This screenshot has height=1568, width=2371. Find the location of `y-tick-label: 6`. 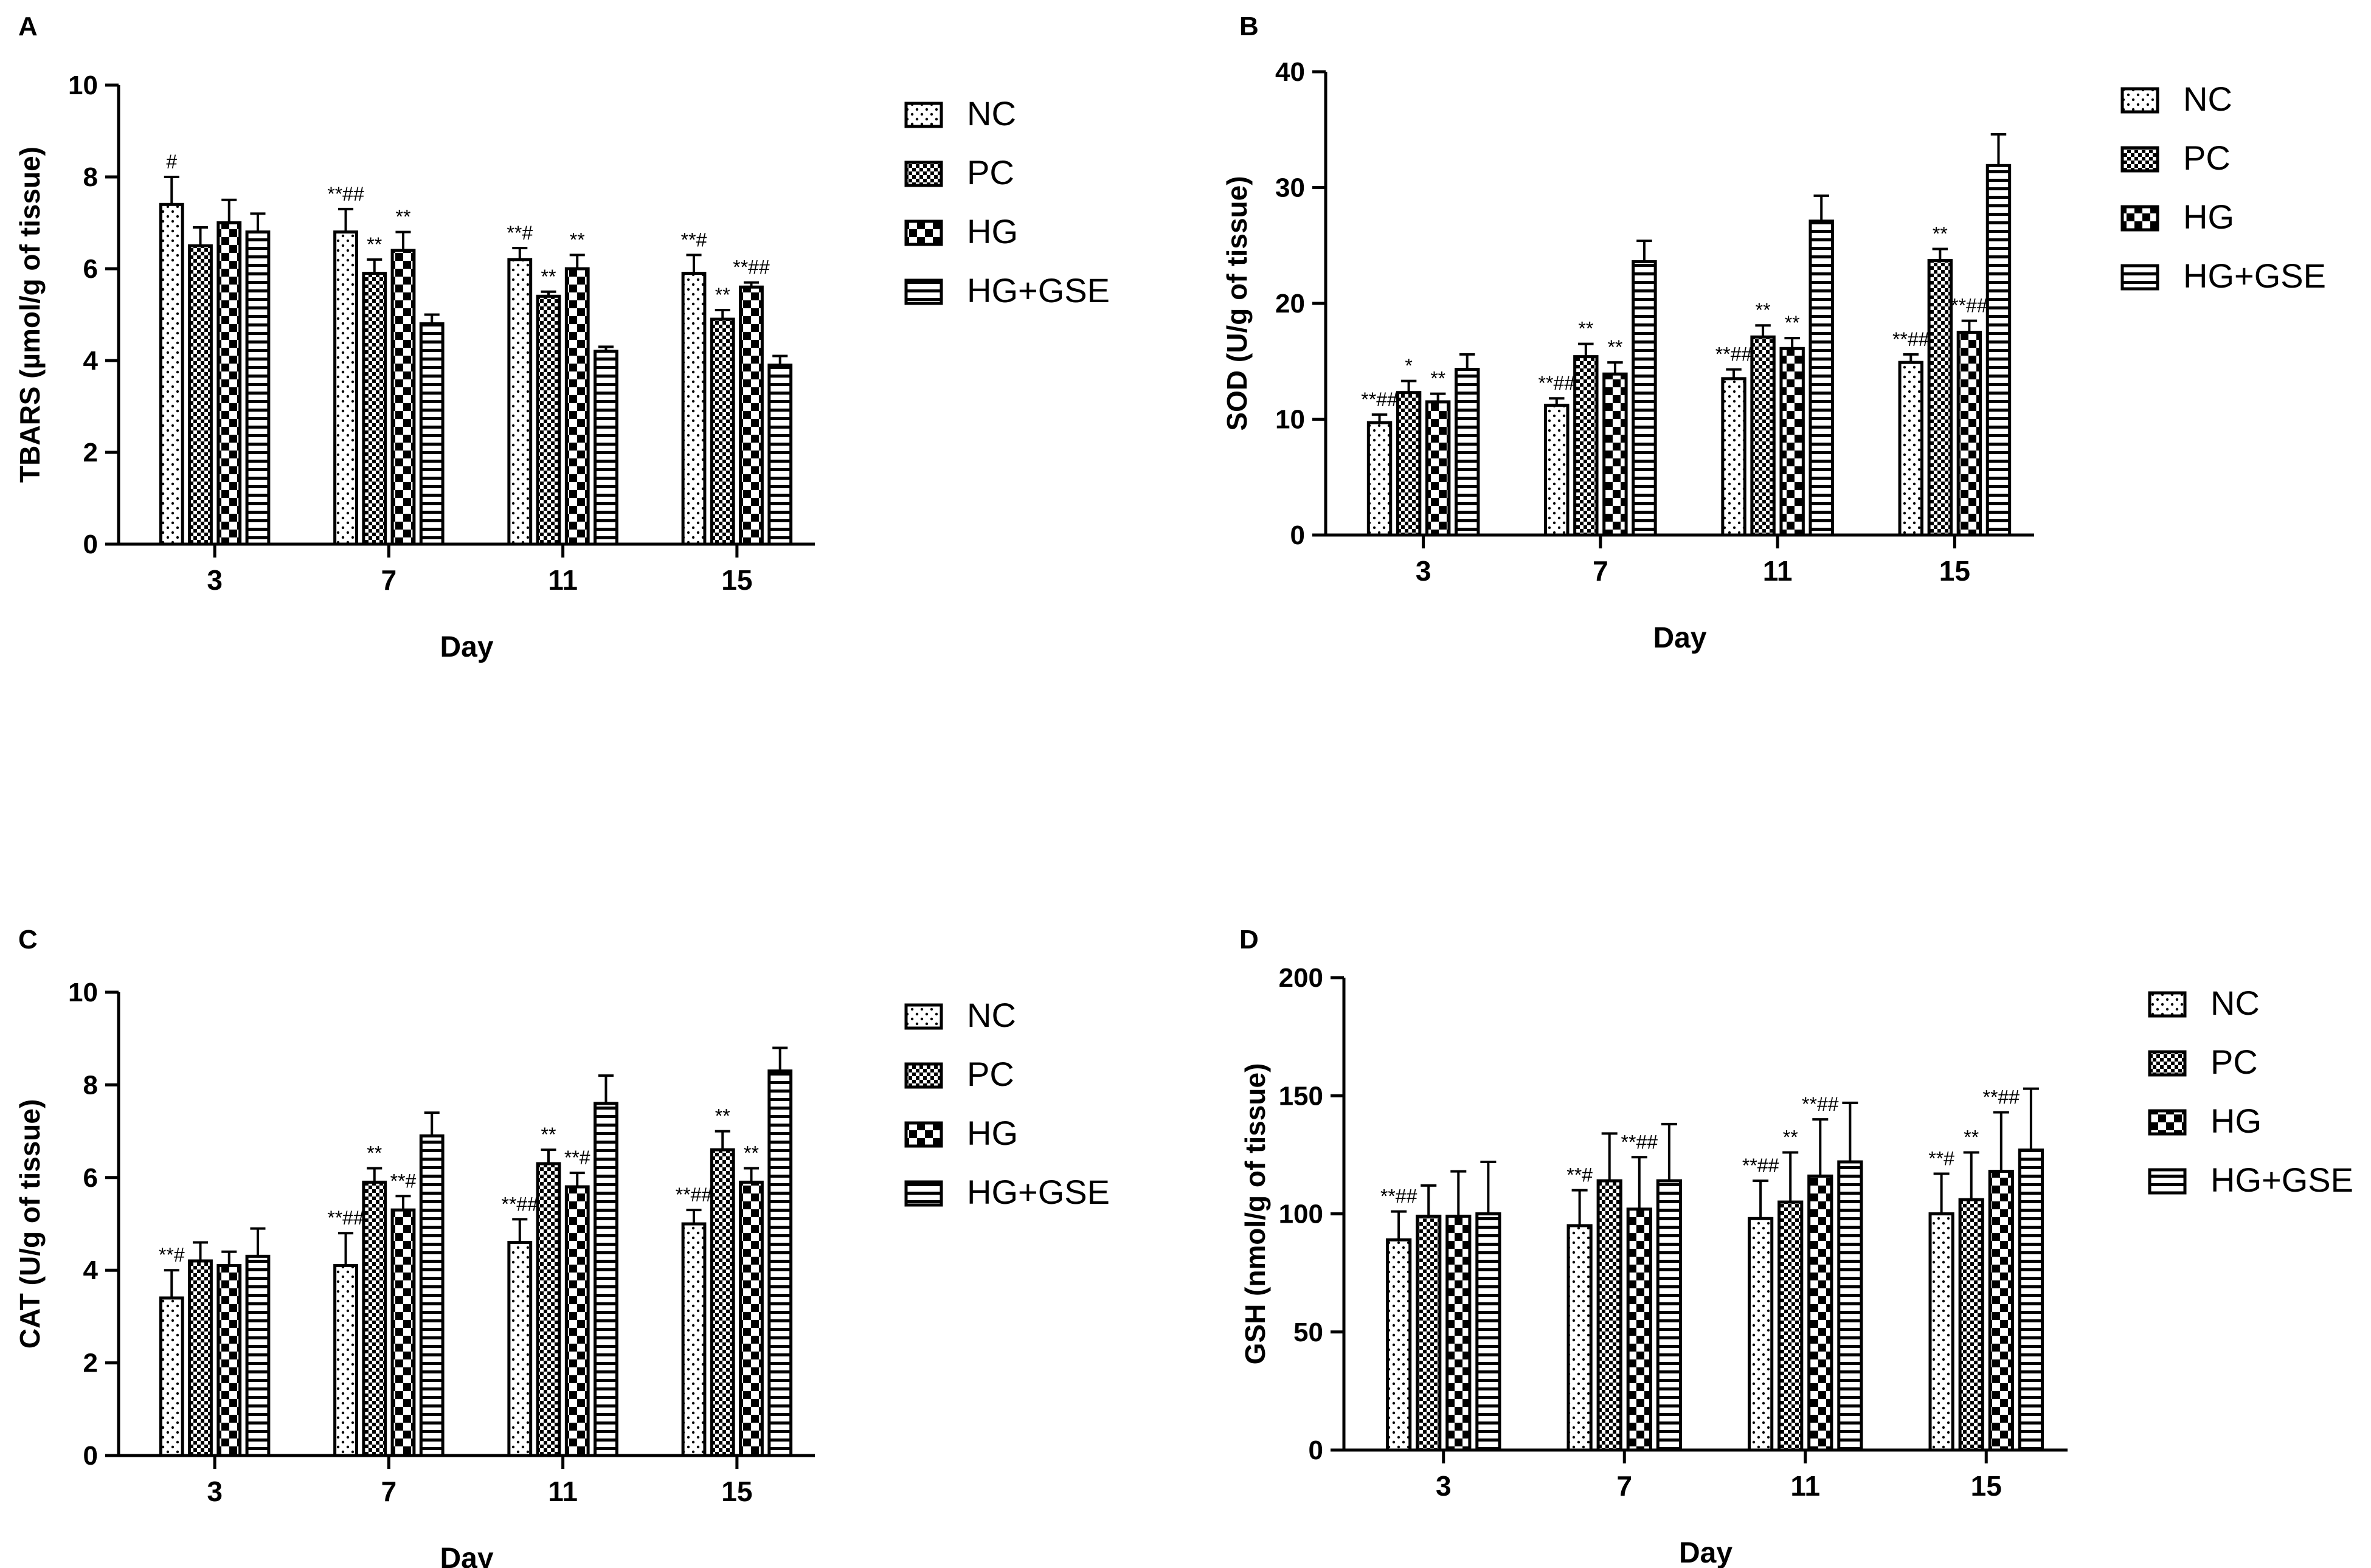

y-tick-label: 6 is located at coordinates (91, 1178).